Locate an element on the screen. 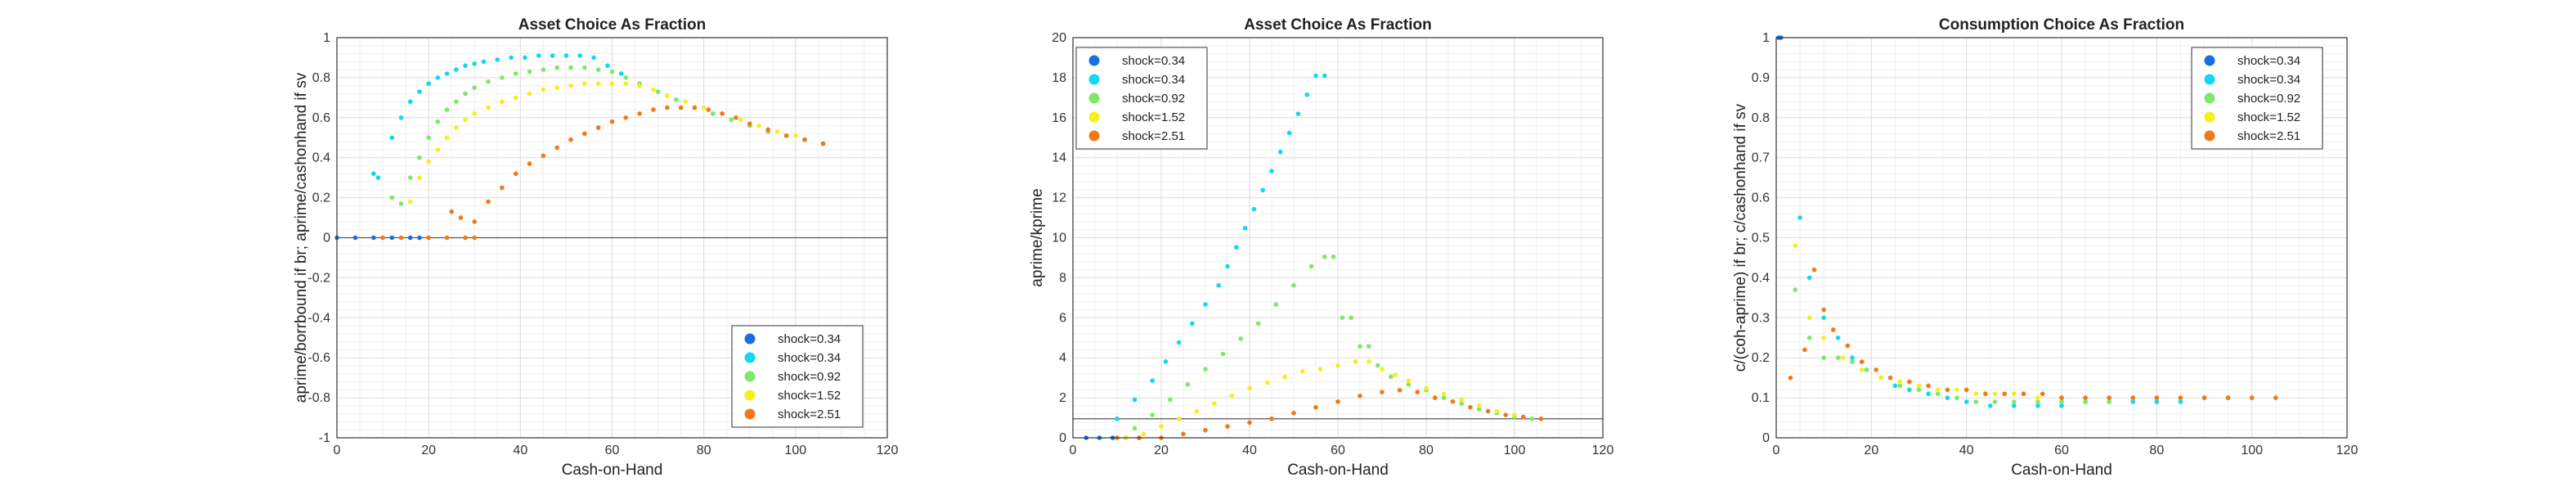 The image size is (2576, 491). legend-label: shock=1.52 is located at coordinates (2268, 117).